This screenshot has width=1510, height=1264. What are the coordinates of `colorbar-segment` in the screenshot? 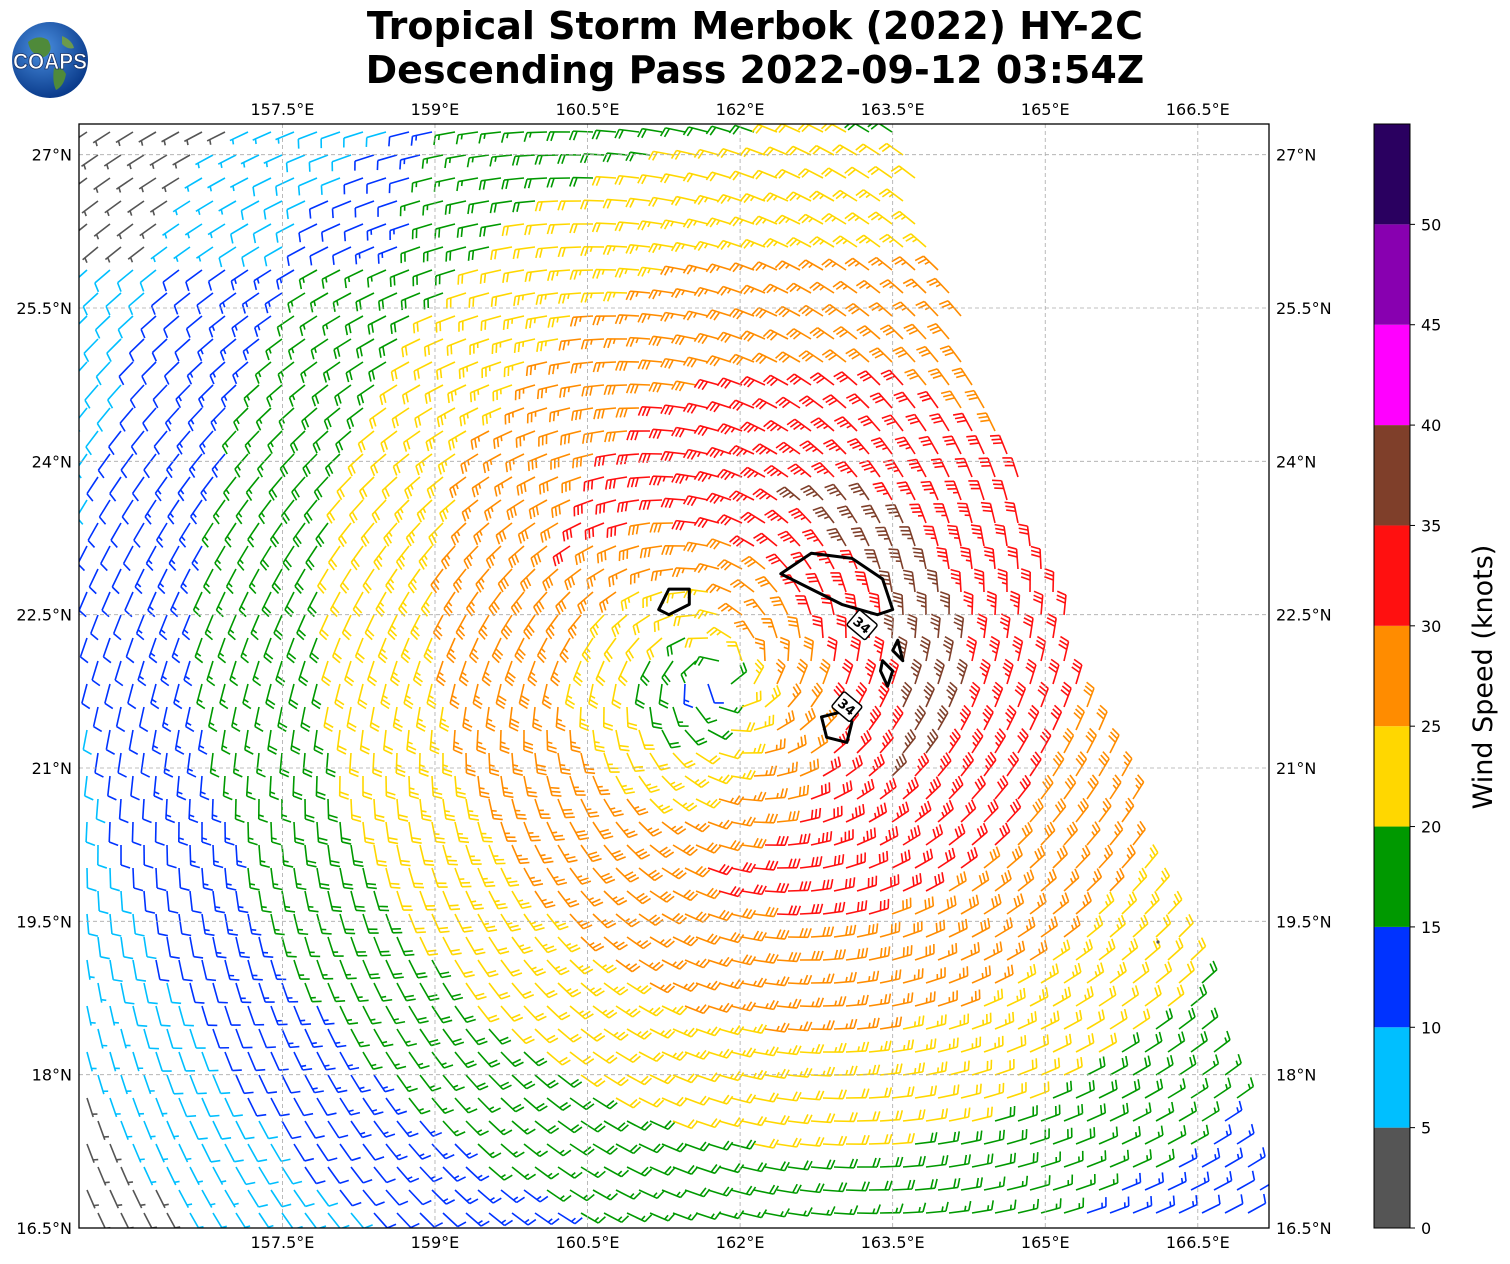 It's located at (1392, 977).